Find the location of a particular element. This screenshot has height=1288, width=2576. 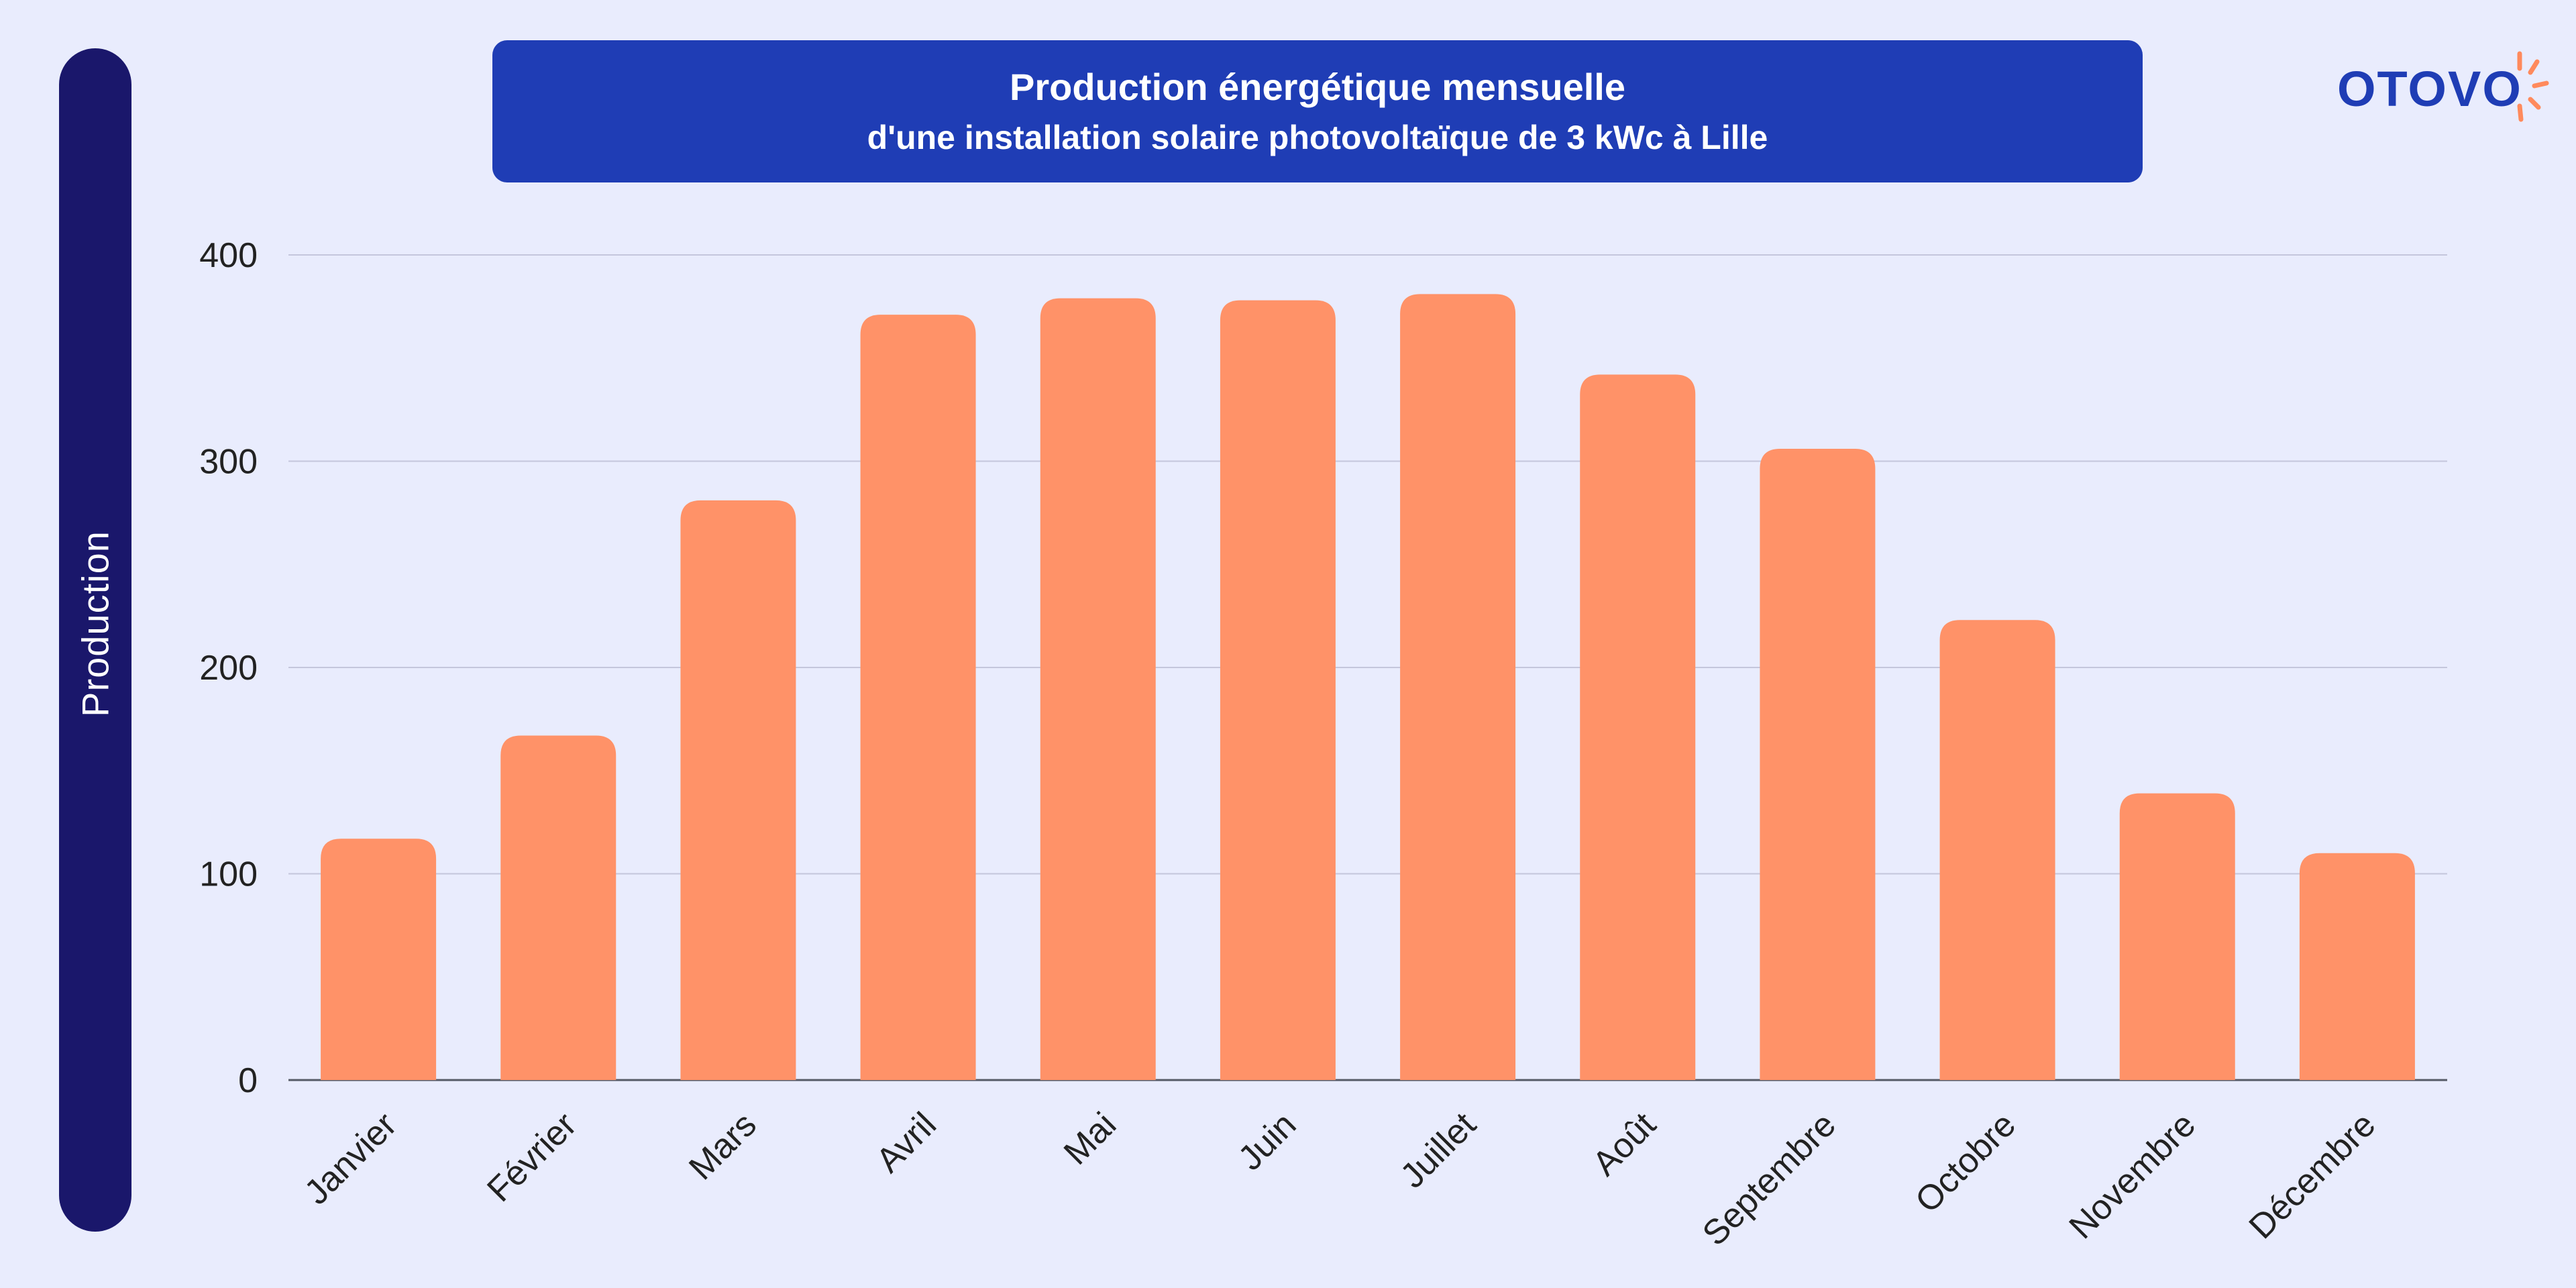

logo-text: OTOVO is located at coordinates (2429, 89).